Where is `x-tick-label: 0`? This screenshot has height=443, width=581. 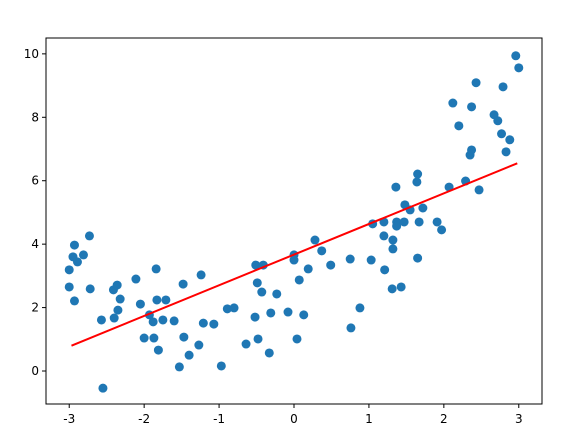
x-tick-label: 0 is located at coordinates (294, 419).